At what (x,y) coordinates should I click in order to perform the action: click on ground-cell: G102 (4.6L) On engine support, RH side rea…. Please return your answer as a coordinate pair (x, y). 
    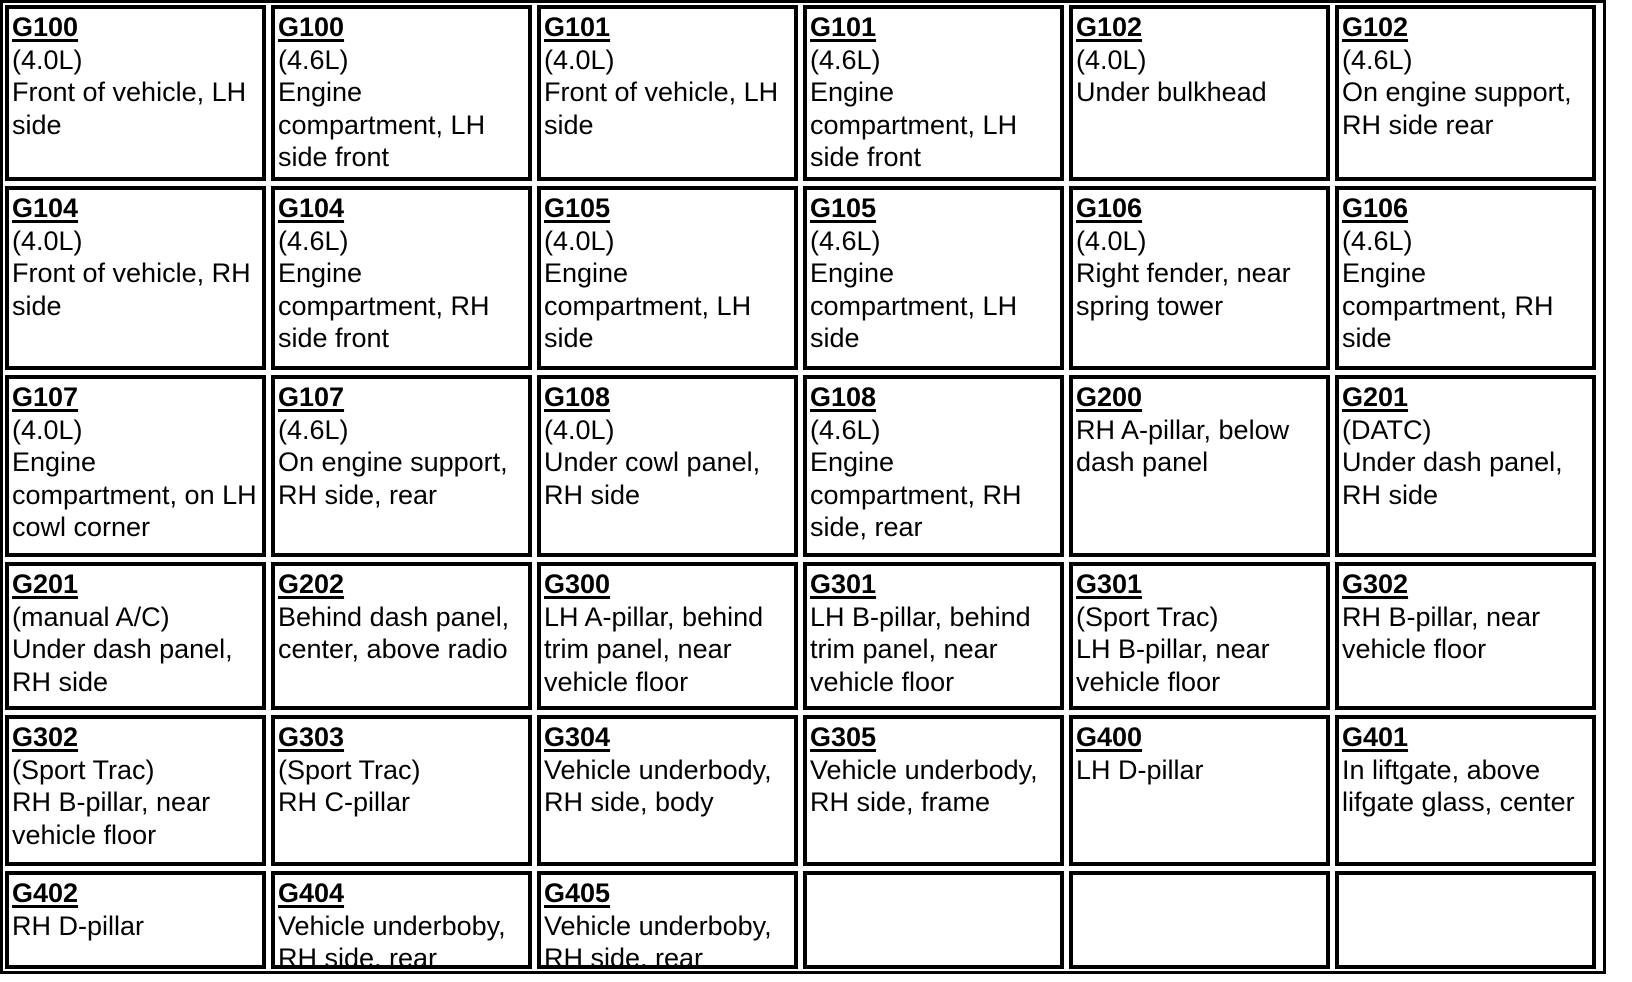
    Looking at the image, I should click on (1465, 93).